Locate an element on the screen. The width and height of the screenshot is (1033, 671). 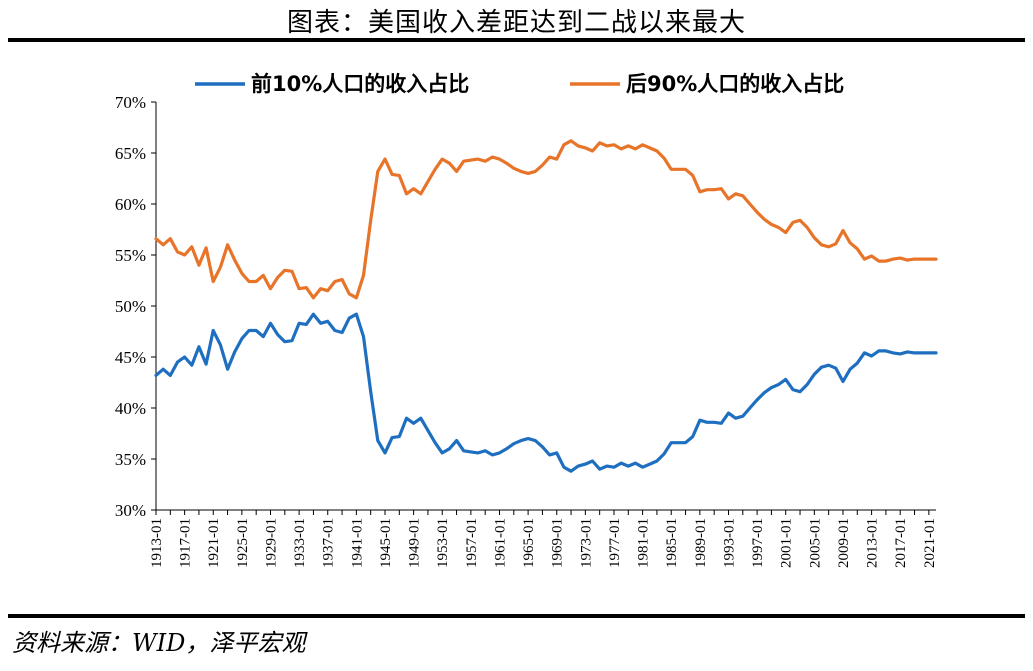
x-tick-label: 1917-01 is located at coordinates (186, 543).